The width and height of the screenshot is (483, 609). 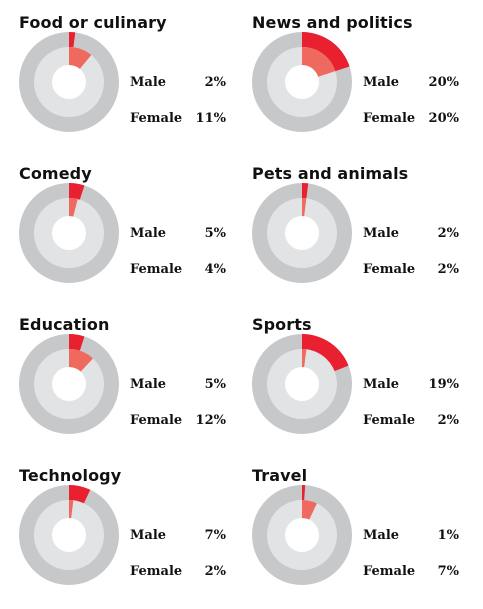 What do you see at coordinates (330, 173) in the screenshot?
I see `chart-title: Pets and animals` at bounding box center [330, 173].